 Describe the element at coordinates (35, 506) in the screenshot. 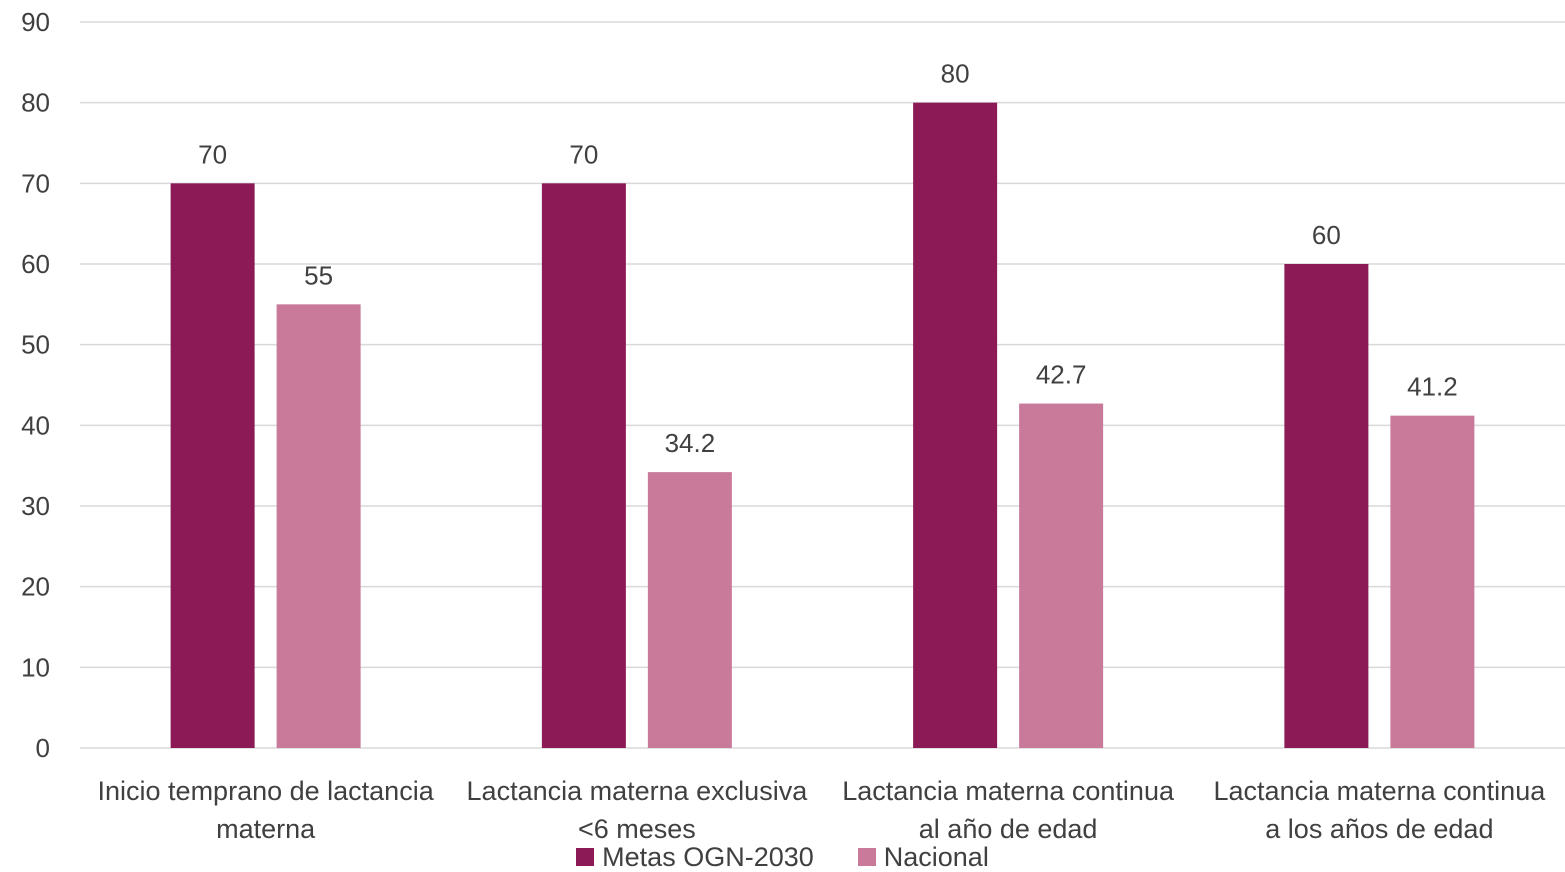

I see `y-tick-label: 30` at that location.